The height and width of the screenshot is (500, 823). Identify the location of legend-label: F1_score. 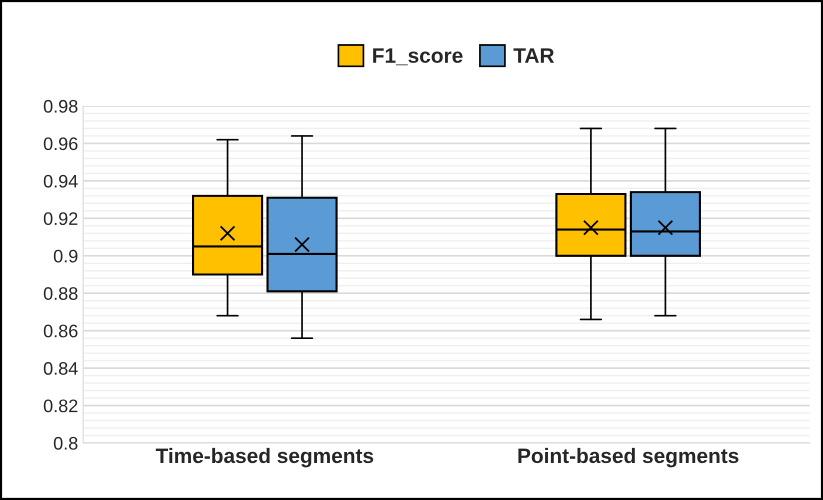
(418, 57).